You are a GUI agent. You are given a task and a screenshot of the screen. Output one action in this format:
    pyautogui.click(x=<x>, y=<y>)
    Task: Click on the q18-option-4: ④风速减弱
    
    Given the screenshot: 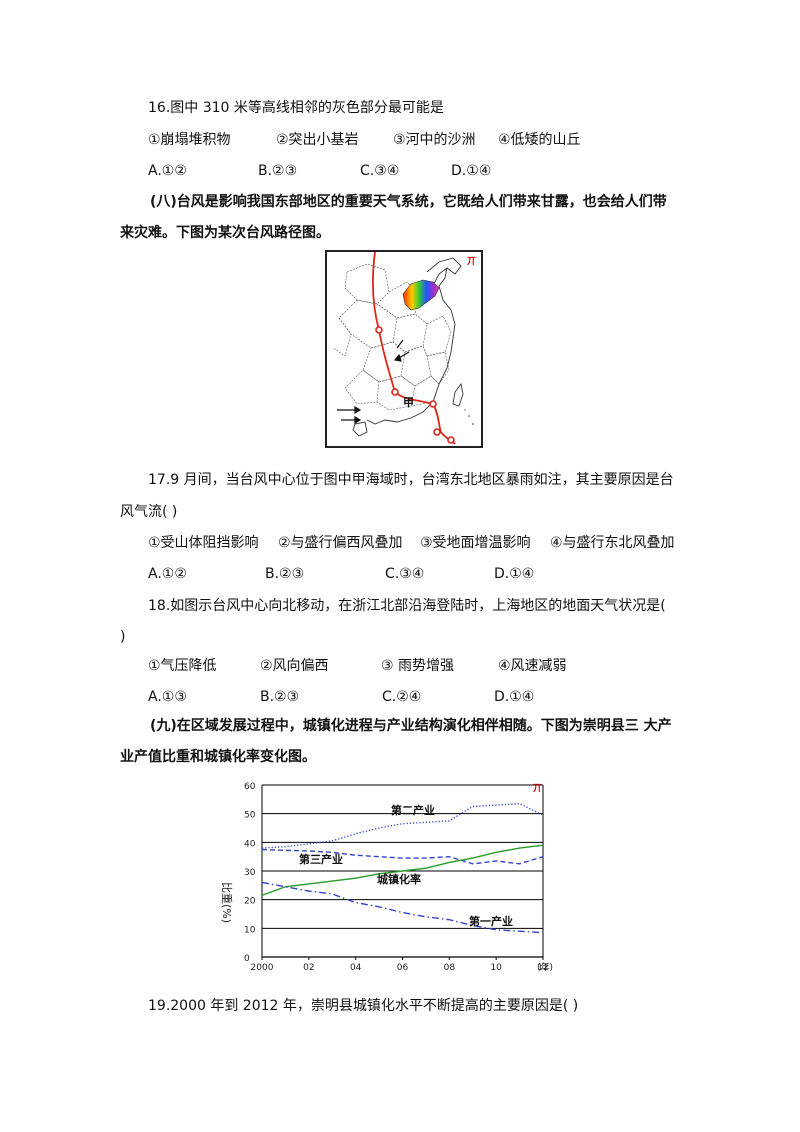 What is the action you would take?
    pyautogui.click(x=532, y=666)
    